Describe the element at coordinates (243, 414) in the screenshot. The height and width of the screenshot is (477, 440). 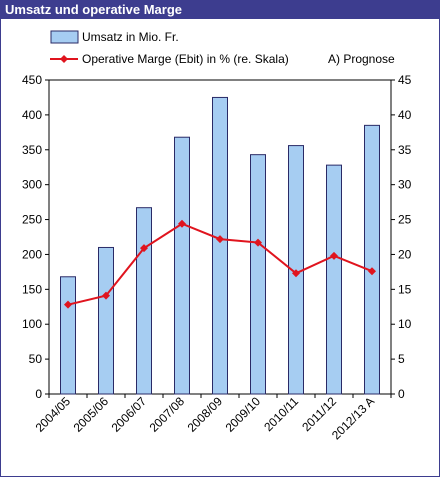
I see `x-tick-label: 2009/10` at that location.